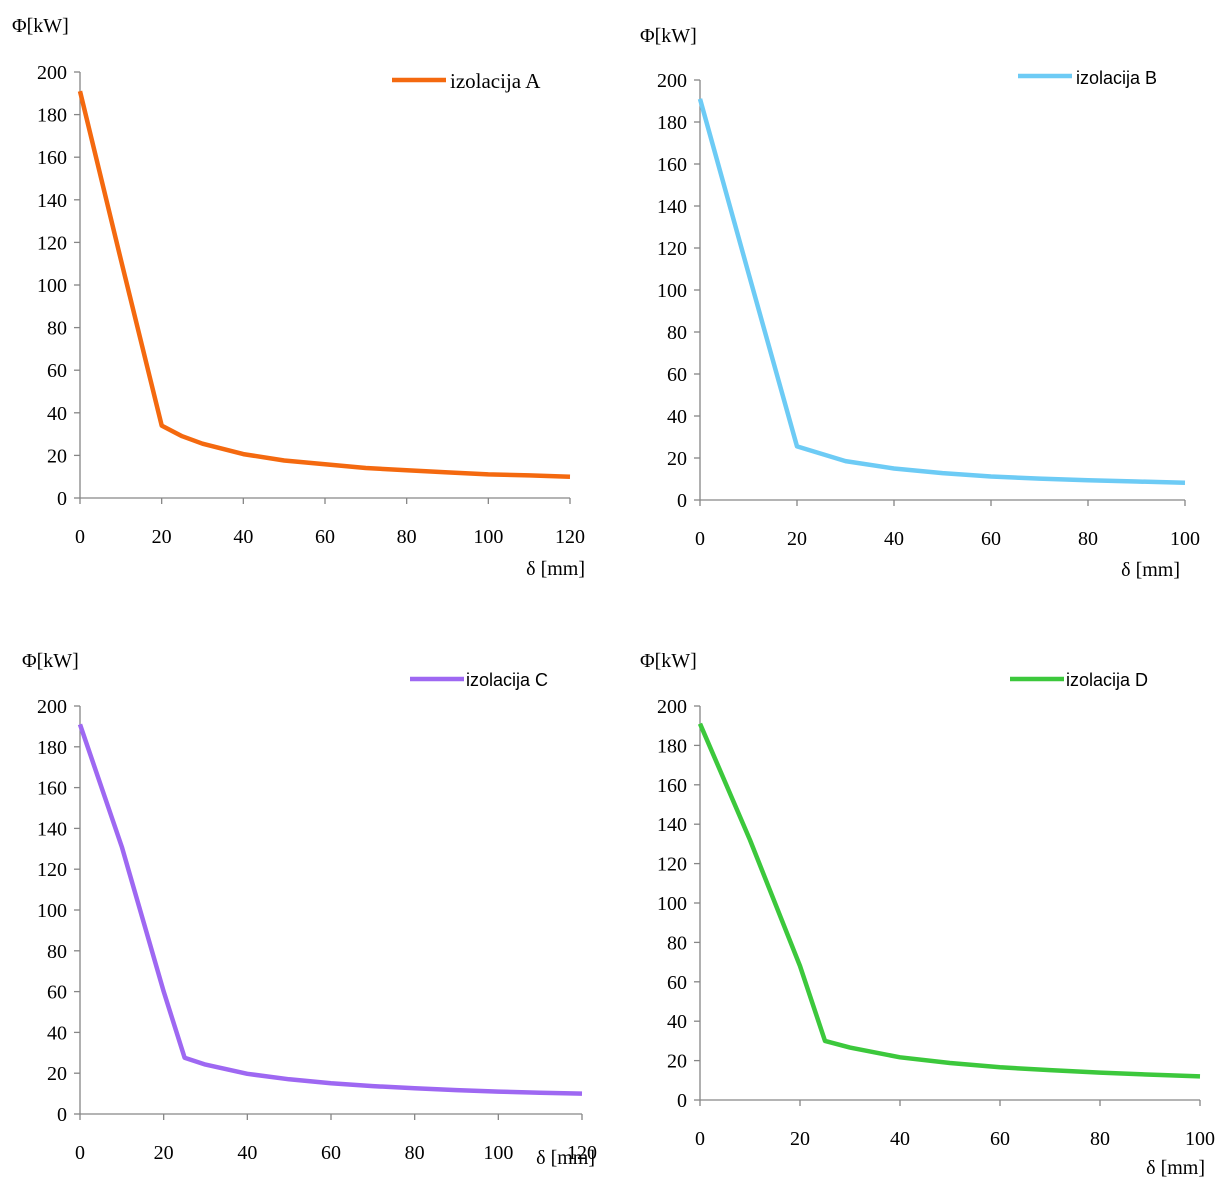 The height and width of the screenshot is (1180, 1220). I want to click on chart-a-x-tick-label: 80, so click(407, 537).